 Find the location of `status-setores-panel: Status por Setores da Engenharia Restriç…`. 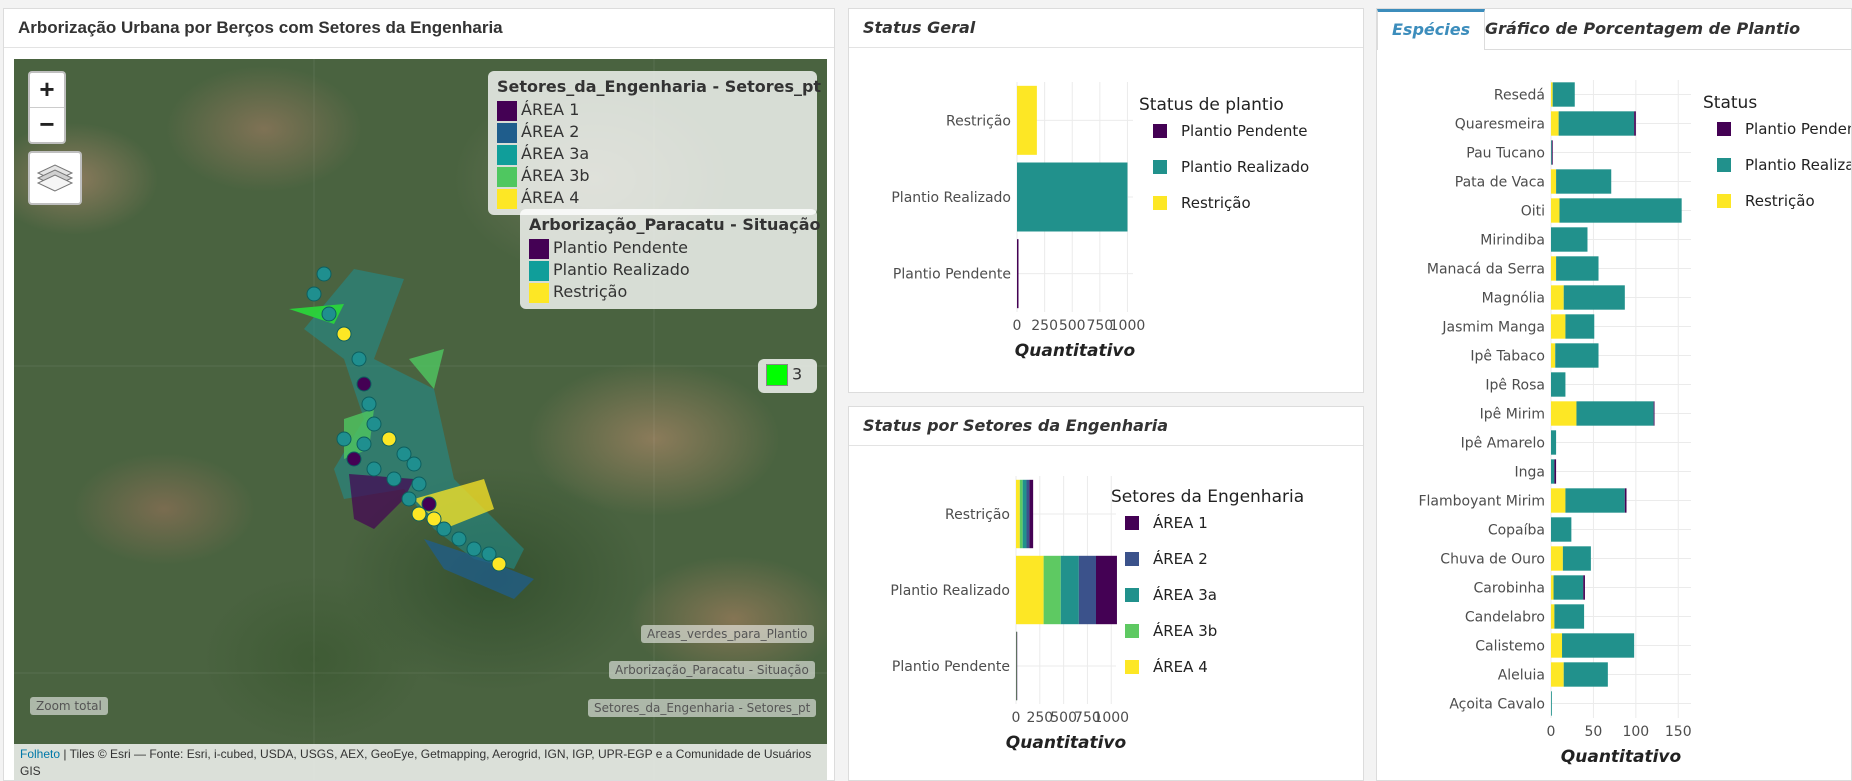

status-setores-panel: Status por Setores da Engenharia Restriç… is located at coordinates (1106, 593).